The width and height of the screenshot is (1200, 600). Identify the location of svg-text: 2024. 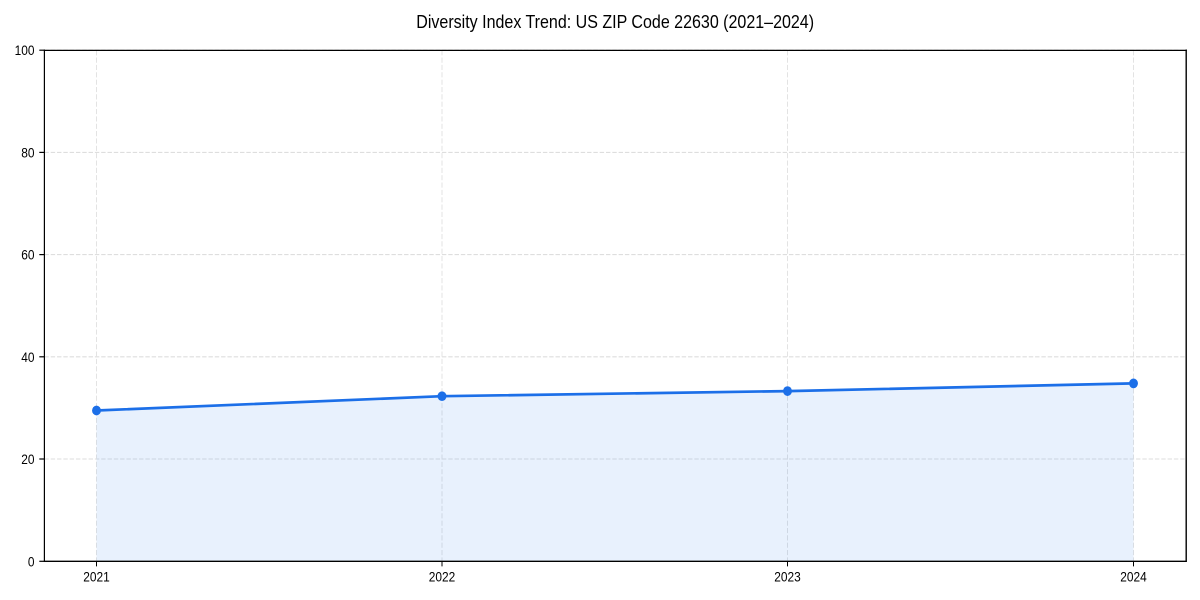
(1133, 576).